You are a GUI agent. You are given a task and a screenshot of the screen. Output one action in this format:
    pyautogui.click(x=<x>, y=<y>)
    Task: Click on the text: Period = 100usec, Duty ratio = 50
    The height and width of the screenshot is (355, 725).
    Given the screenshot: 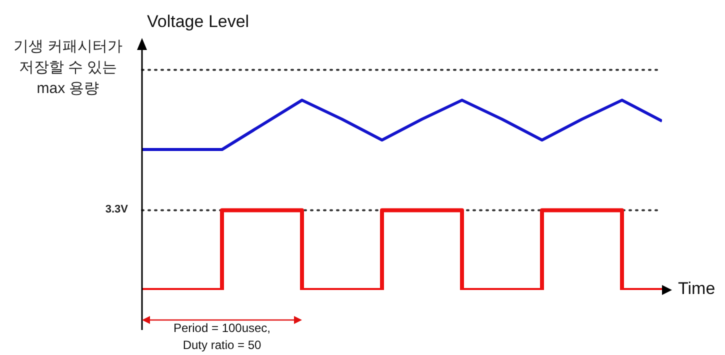 What is the action you would take?
    pyautogui.click(x=222, y=337)
    